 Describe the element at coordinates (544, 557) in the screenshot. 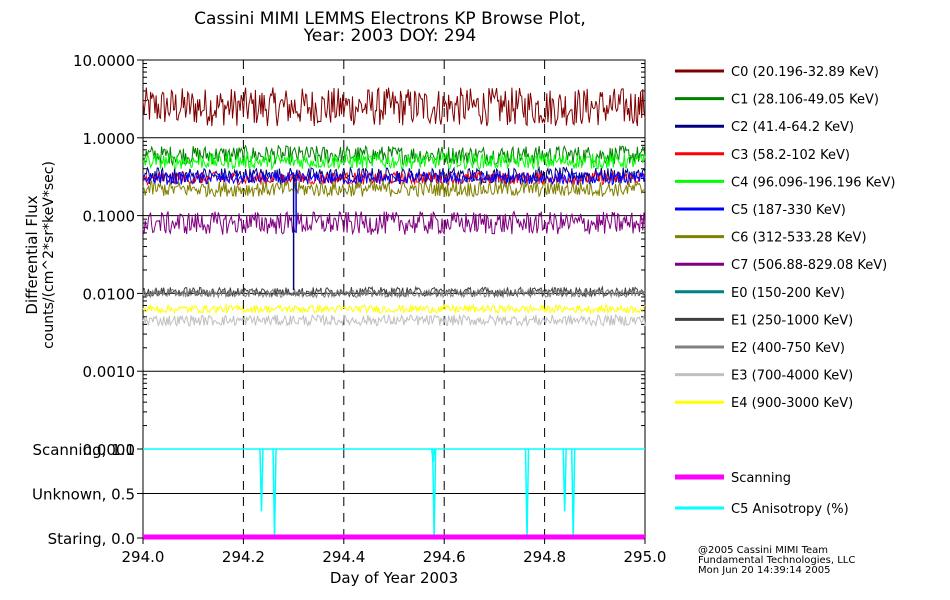

I see `xtick-label: 294.8` at that location.